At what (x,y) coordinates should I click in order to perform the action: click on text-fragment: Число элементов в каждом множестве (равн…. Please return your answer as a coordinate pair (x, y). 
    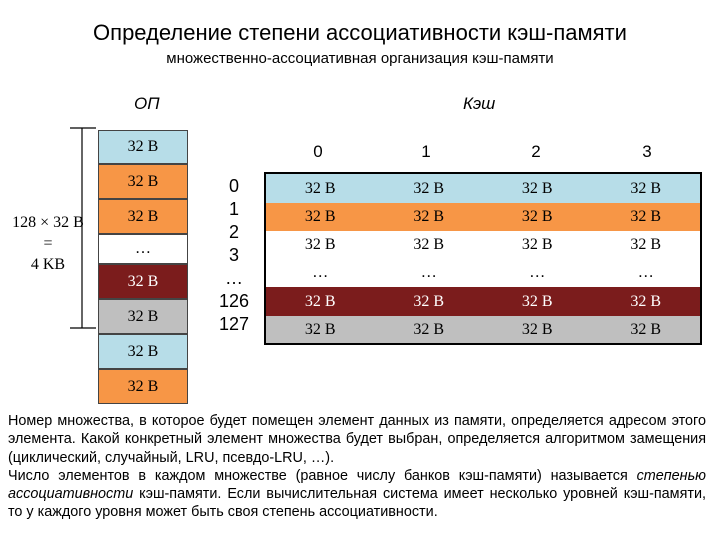
    Looking at the image, I should click on (322, 475).